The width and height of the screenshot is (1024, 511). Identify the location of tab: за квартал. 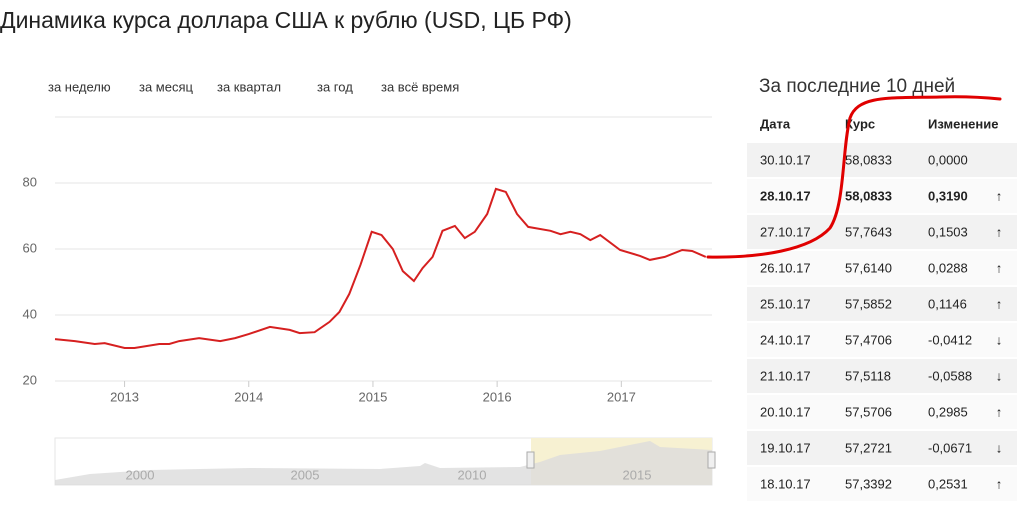
(249, 86).